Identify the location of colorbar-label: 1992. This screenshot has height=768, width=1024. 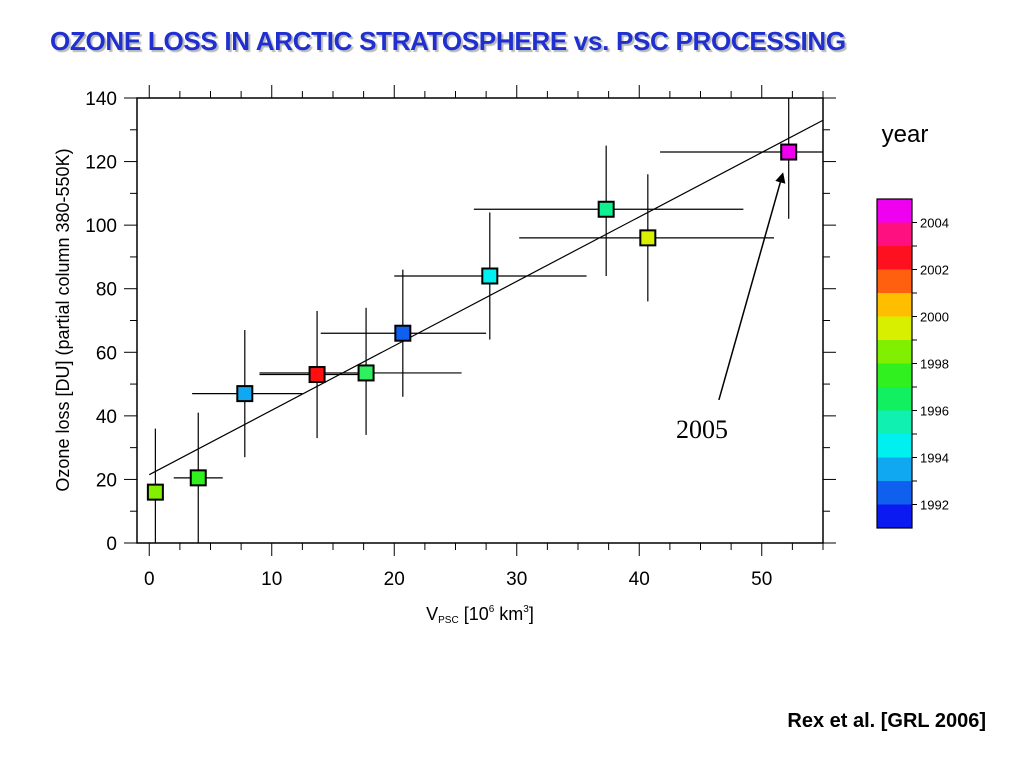
(934, 505).